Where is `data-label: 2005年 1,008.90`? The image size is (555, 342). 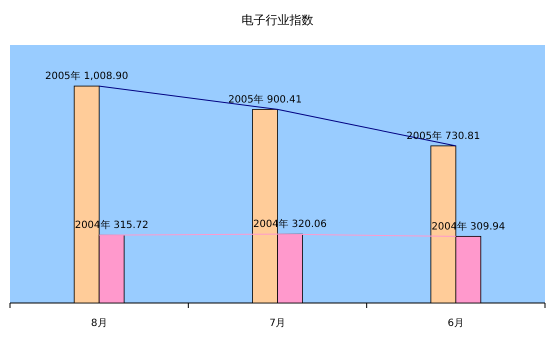
data-label: 2005年 1,008.90 is located at coordinates (86, 76).